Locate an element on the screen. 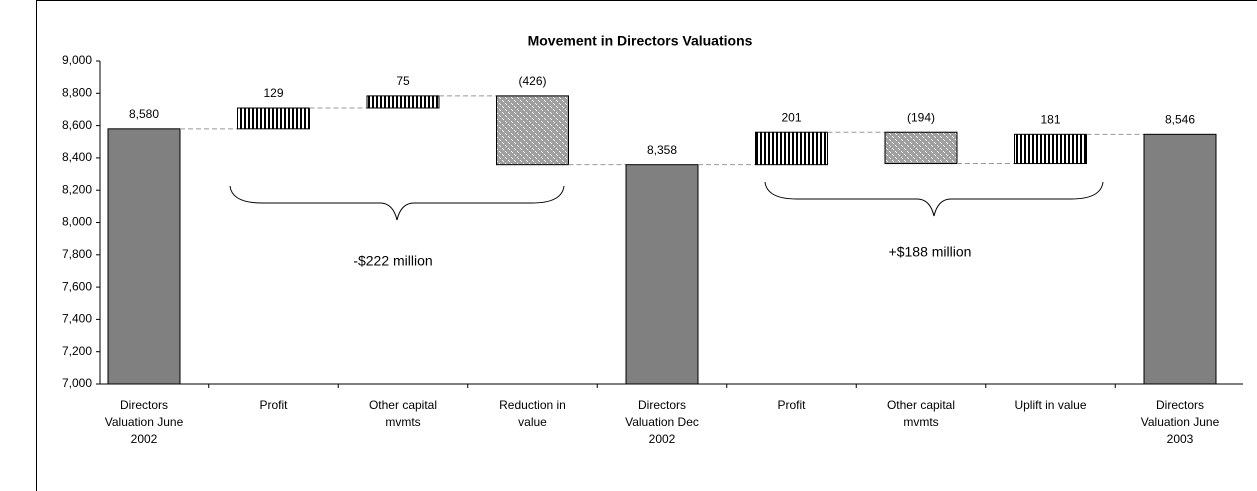 This screenshot has width=1257, height=491. annotation: -$222 million is located at coordinates (392, 261).